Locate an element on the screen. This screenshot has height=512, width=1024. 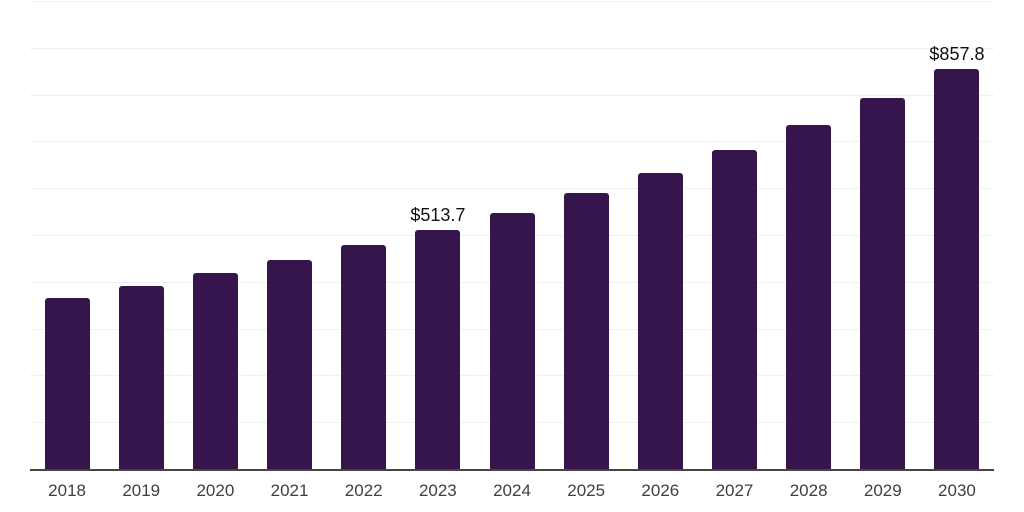
bar-2026 is located at coordinates (660, 321).